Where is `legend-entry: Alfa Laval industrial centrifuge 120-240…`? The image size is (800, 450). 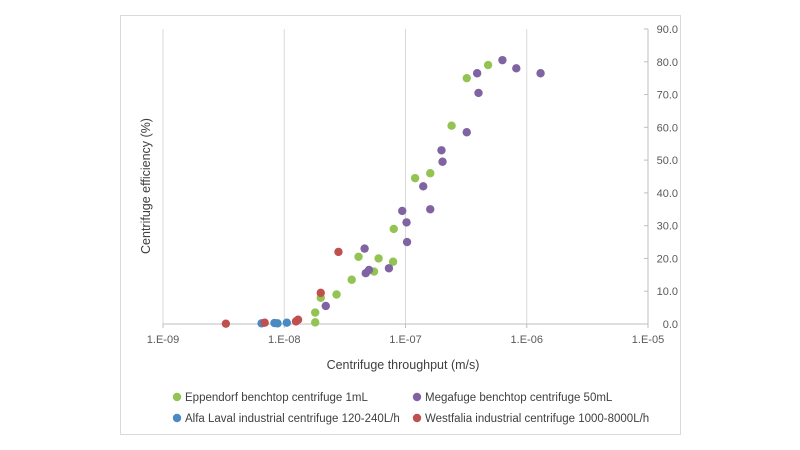 legend-entry: Alfa Laval industrial centrifuge 120-240… is located at coordinates (286, 419).